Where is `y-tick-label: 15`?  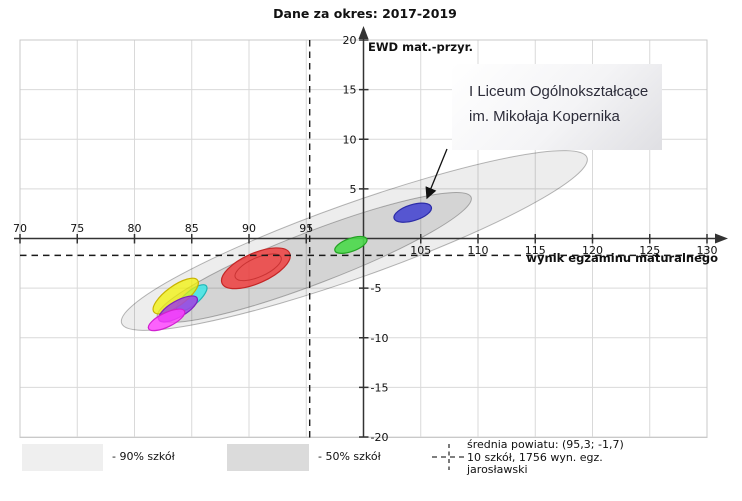
y-tick-label: 15 is located at coordinates (350, 90).